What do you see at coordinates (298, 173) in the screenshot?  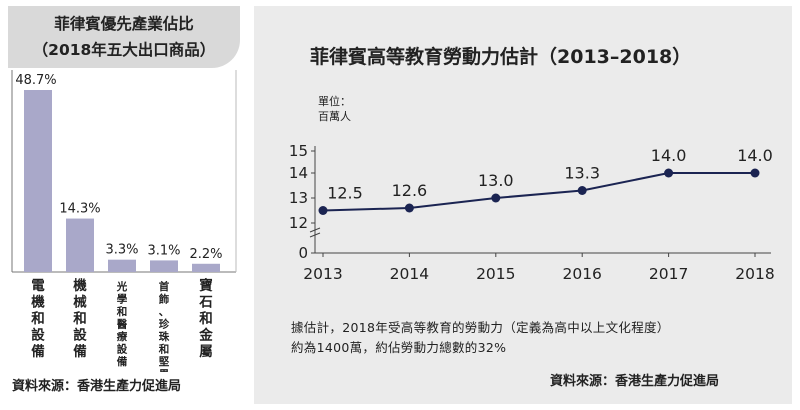 I see `y-tick-label: 14` at bounding box center [298, 173].